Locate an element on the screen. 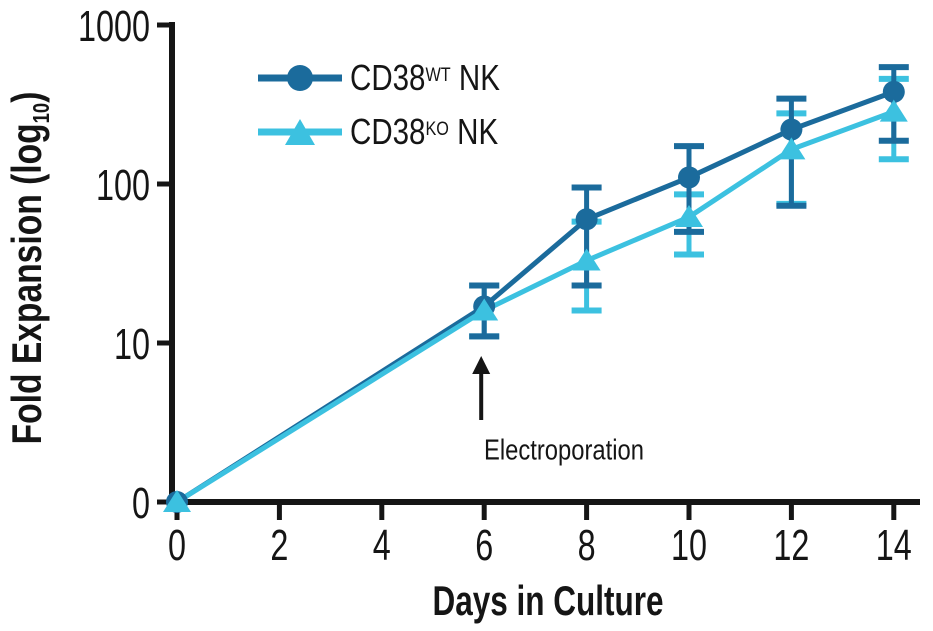  legend-label-wt: CD38WT NK is located at coordinates (425, 77).